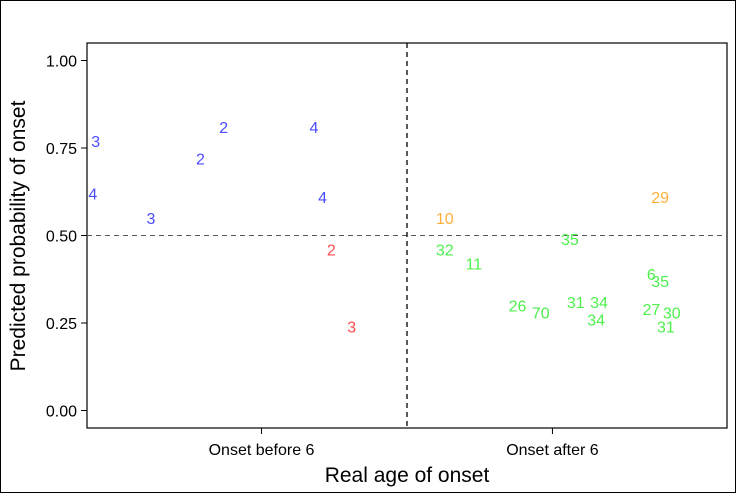 The height and width of the screenshot is (497, 736). I want to click on y-axis: 0.00 0.25 0.50 0.75 1.00, so click(66, 237).